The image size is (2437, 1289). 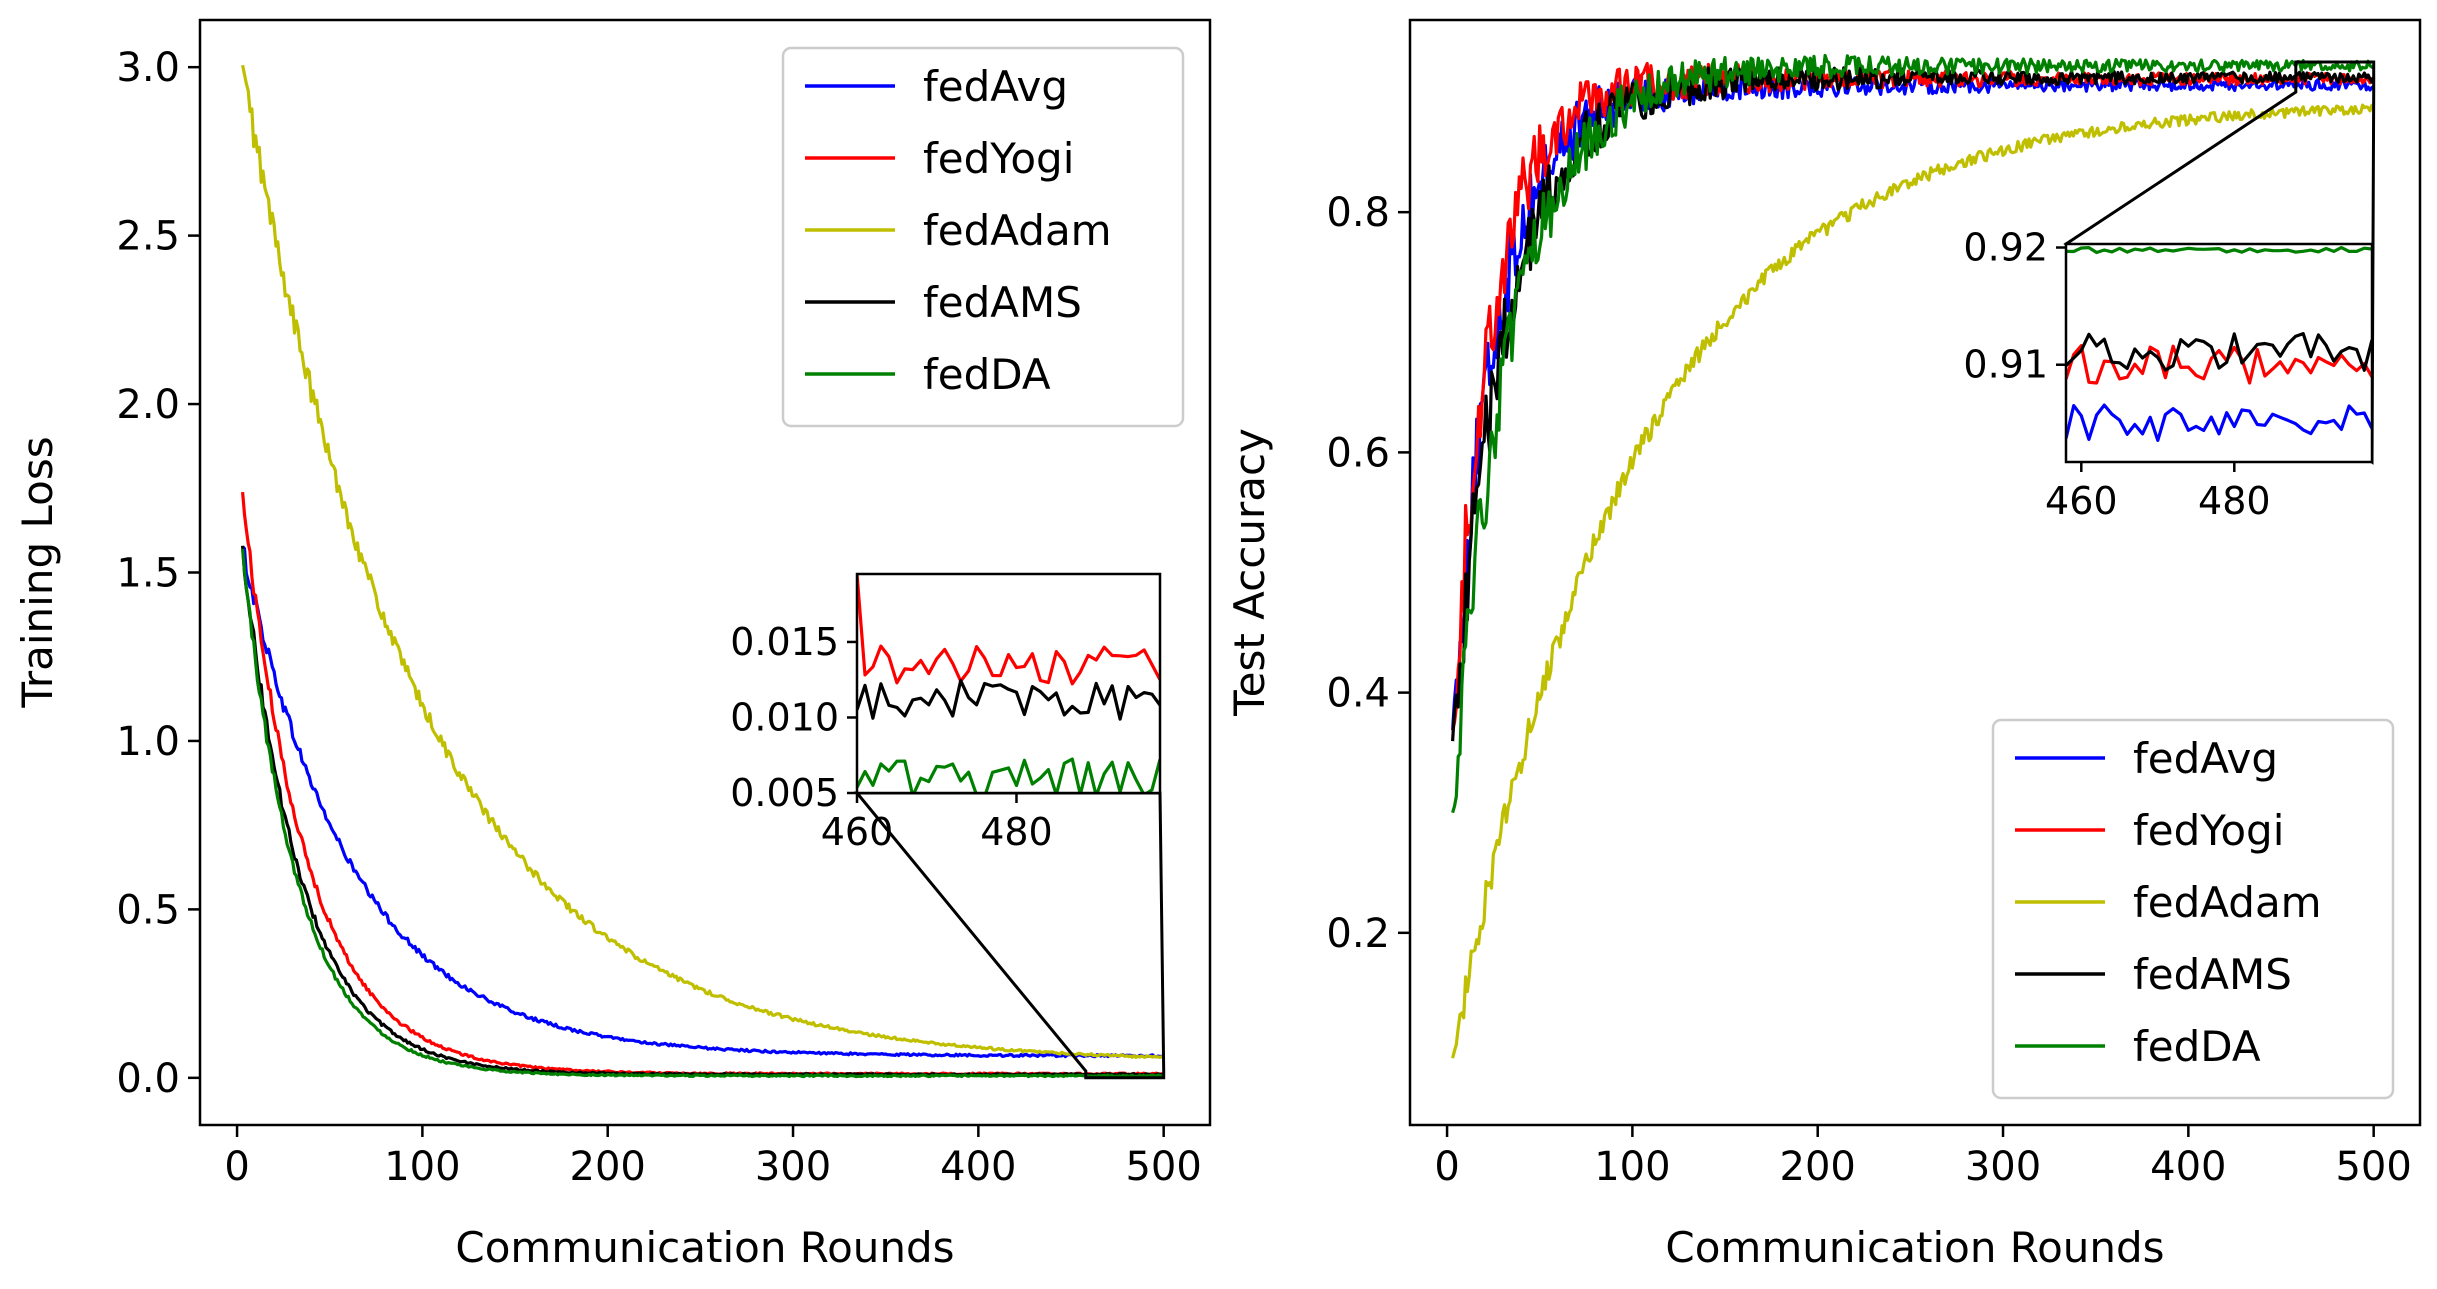 What do you see at coordinates (2005, 248) in the screenshot?
I see `acc-inset-y-tick-label: 0.92` at bounding box center [2005, 248].